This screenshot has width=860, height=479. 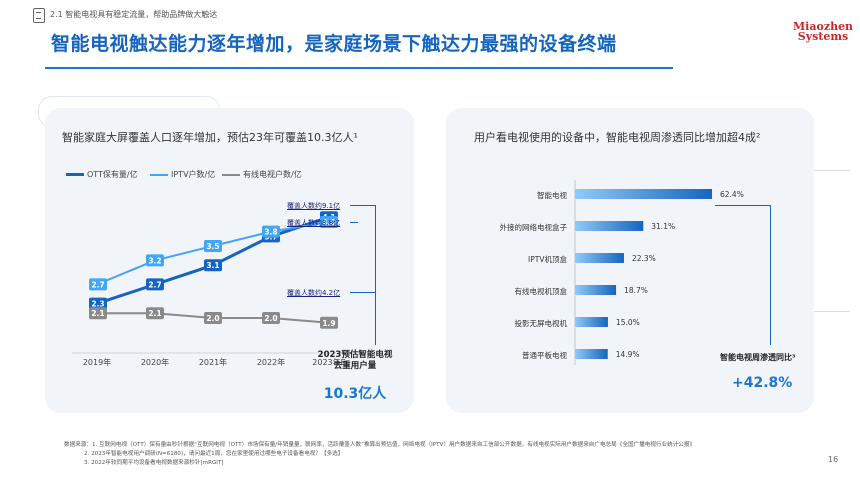 What do you see at coordinates (541, 291) in the screenshot?
I see `bar-category-label: 有线电视机顶盒` at bounding box center [541, 291].